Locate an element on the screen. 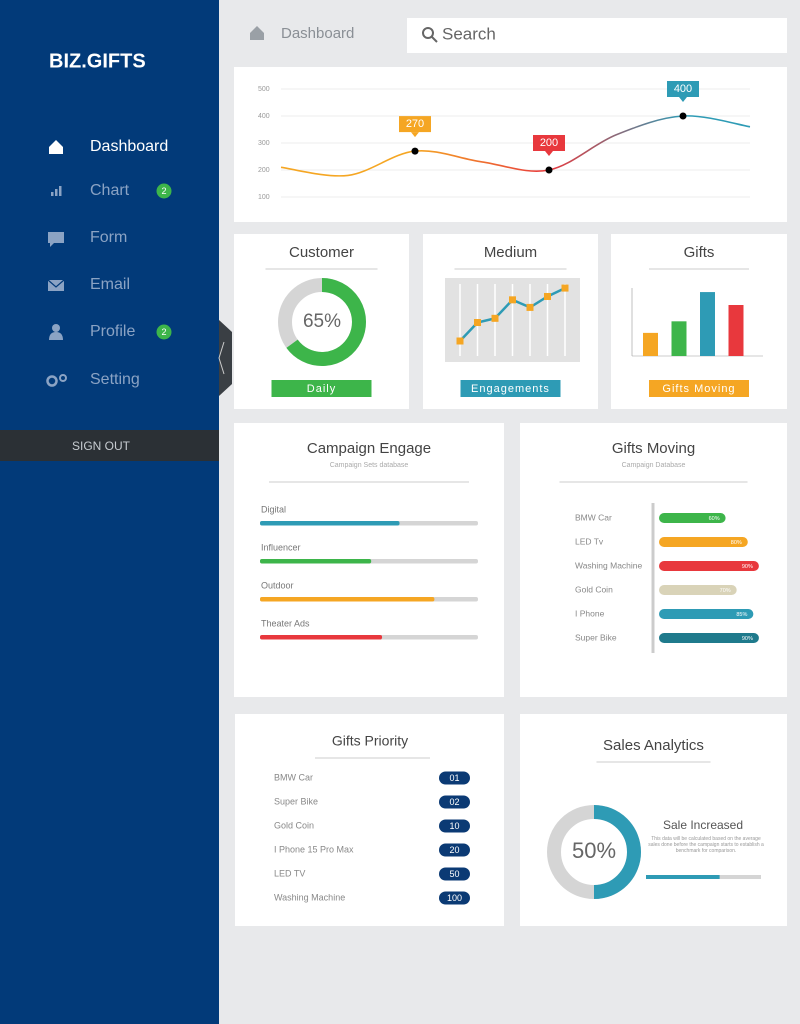  sign-out-bar is located at coordinates (109, 445).